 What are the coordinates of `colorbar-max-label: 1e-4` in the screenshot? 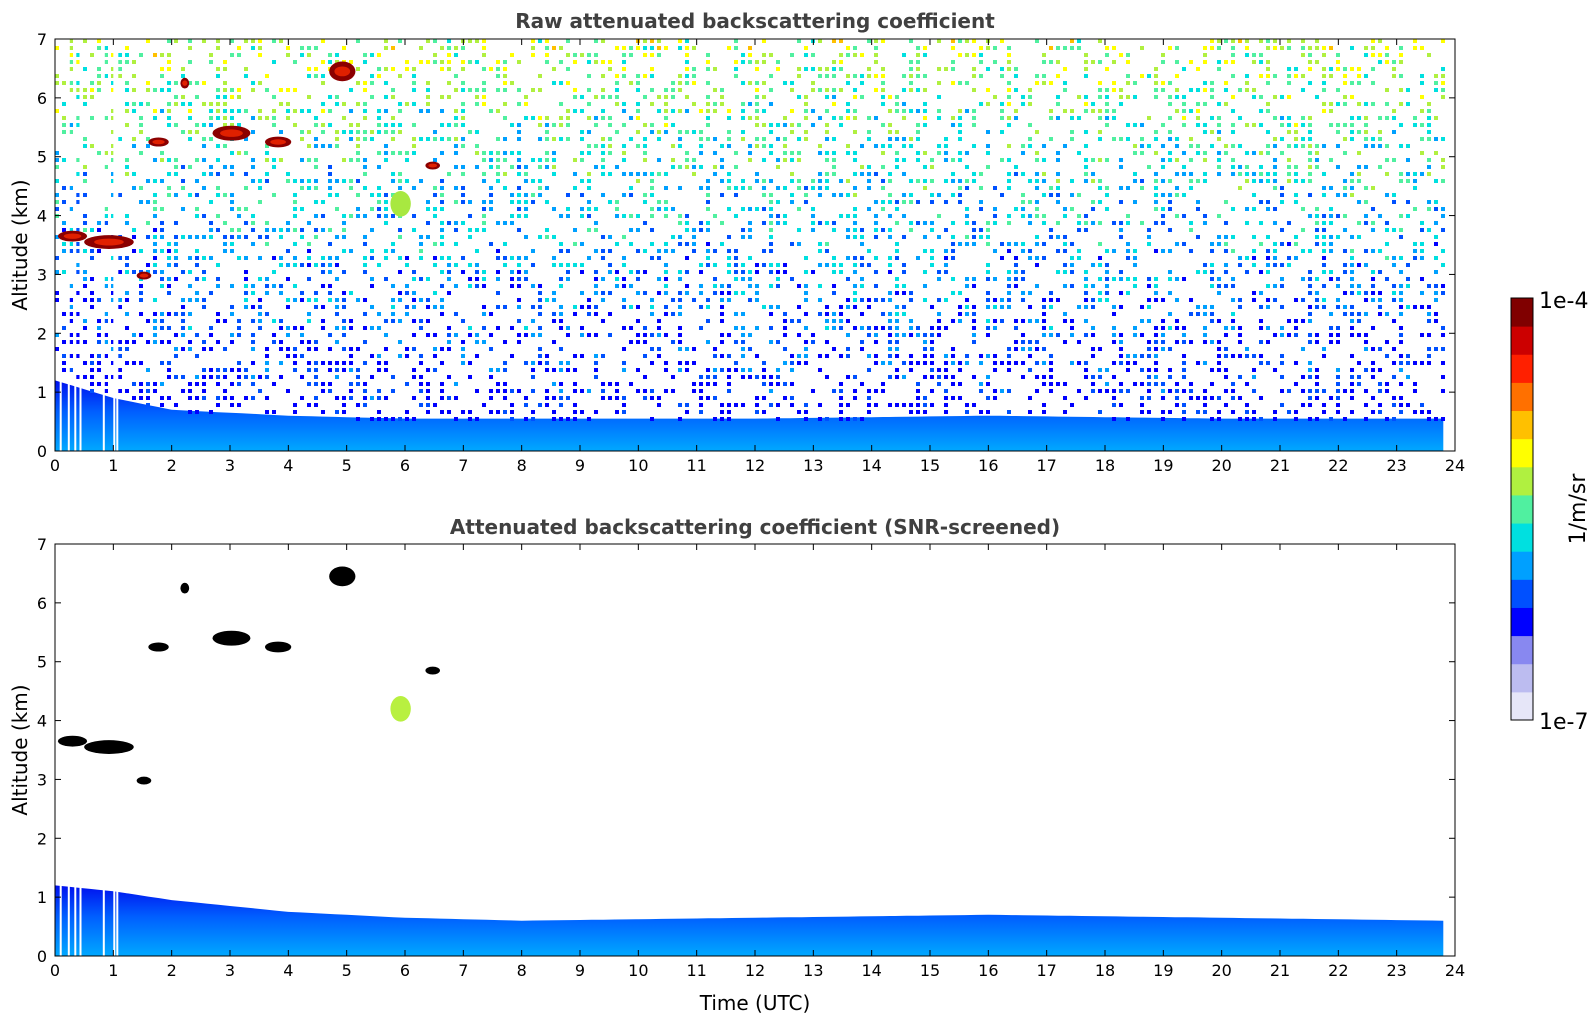 It's located at (1563, 301).